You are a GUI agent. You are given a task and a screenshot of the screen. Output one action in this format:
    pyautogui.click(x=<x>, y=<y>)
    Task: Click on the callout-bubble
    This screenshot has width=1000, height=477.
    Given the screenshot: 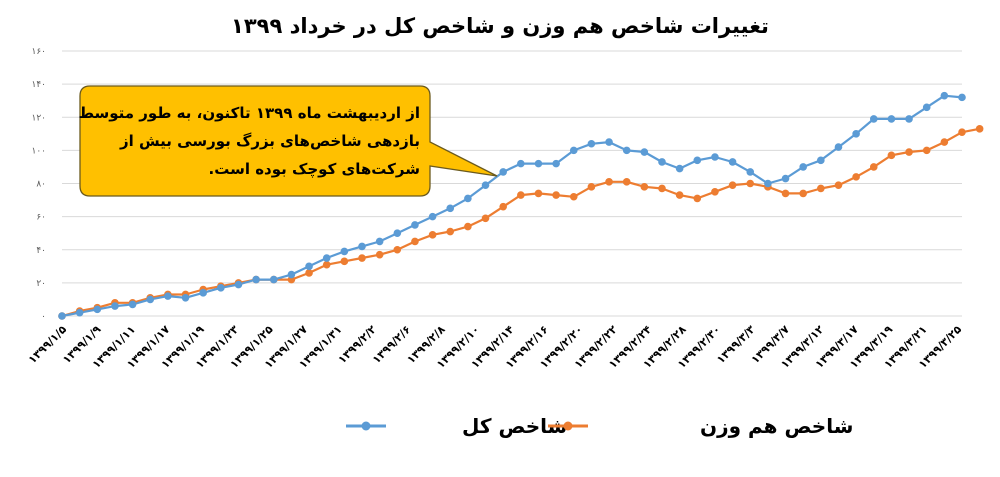 What is the action you would take?
    pyautogui.click(x=288, y=141)
    